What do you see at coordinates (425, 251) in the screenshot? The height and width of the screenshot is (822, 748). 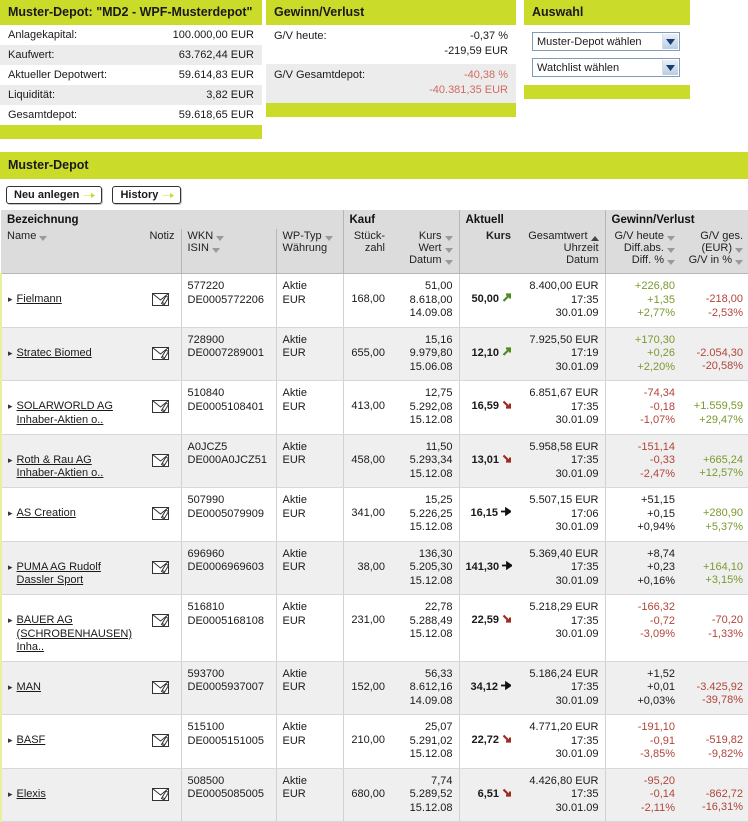 I see `col-kauf-kurs-wert-datum: Kurs Wert Datum` at bounding box center [425, 251].